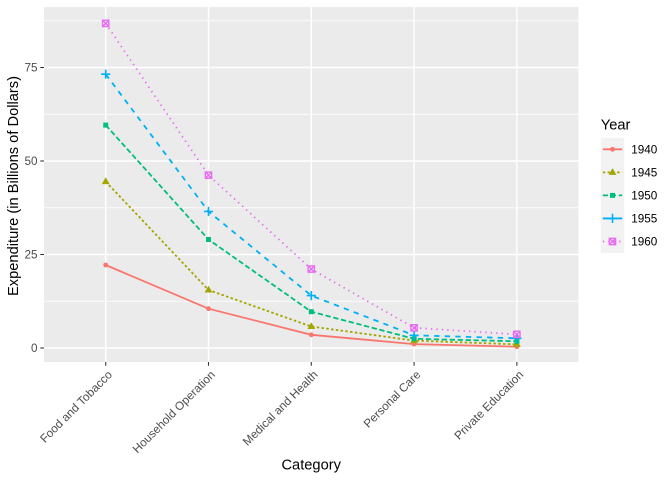 The height and width of the screenshot is (480, 672). I want to click on svg-text: Year, so click(616, 126).